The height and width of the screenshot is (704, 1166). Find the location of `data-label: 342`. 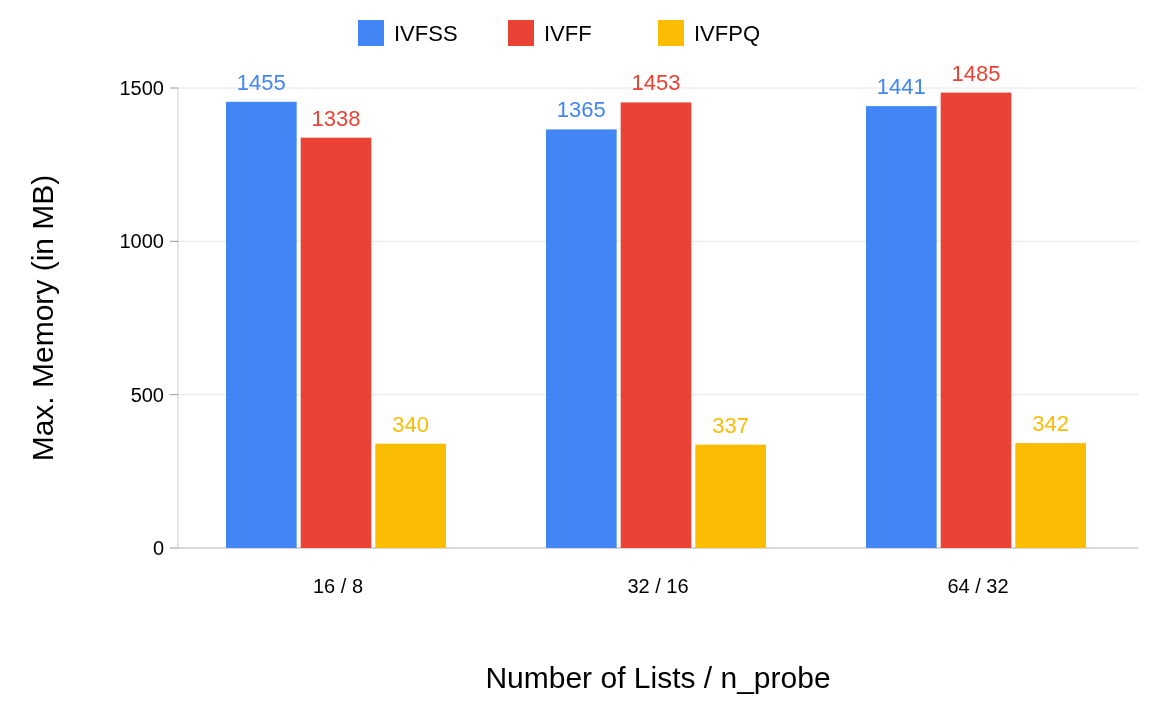

data-label: 342 is located at coordinates (1051, 424).